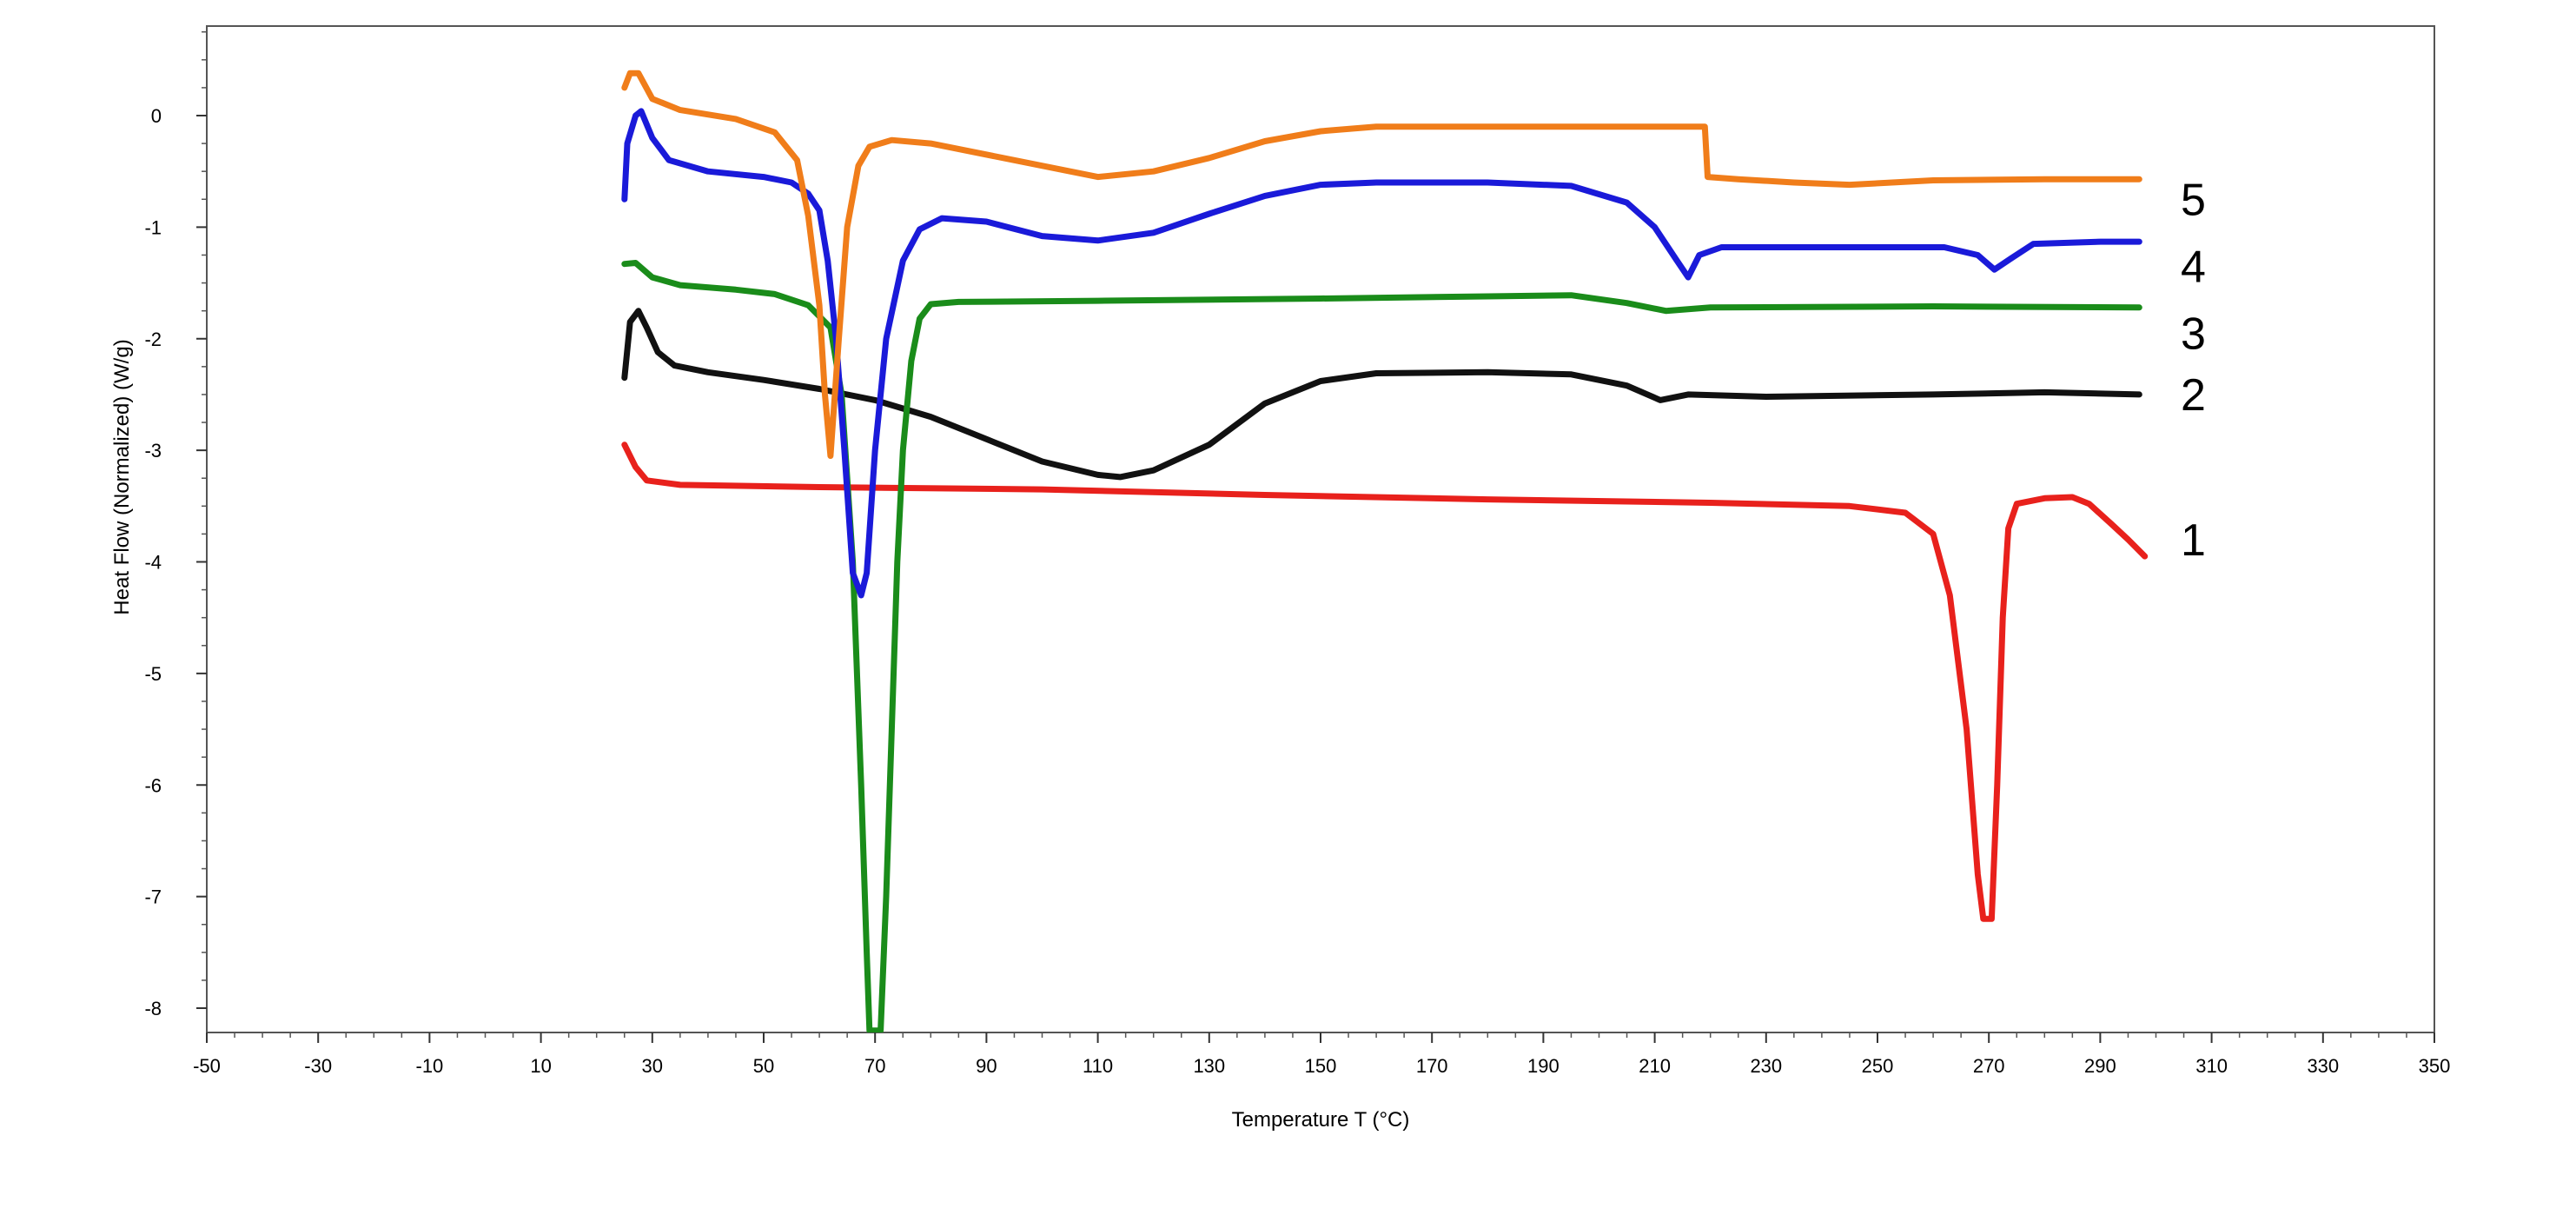  I want to click on x-tick-label: 210, so click(1655, 1066).